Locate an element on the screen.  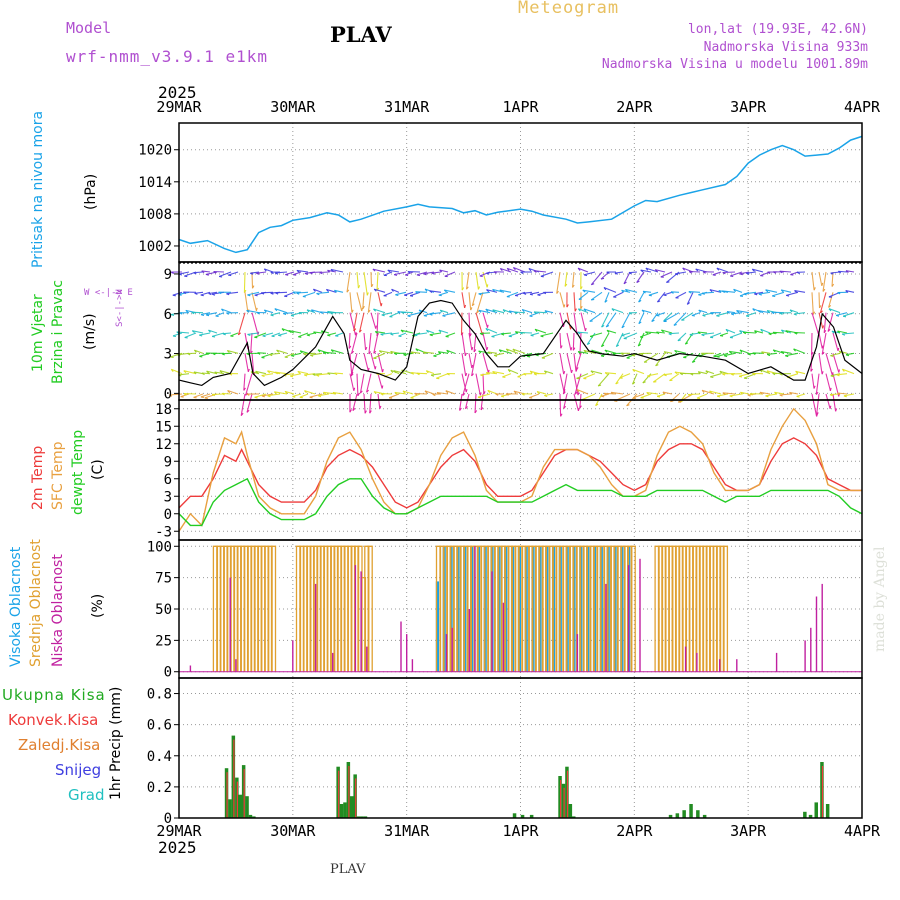
y-tick-label: 12 is located at coordinates (163, 445).